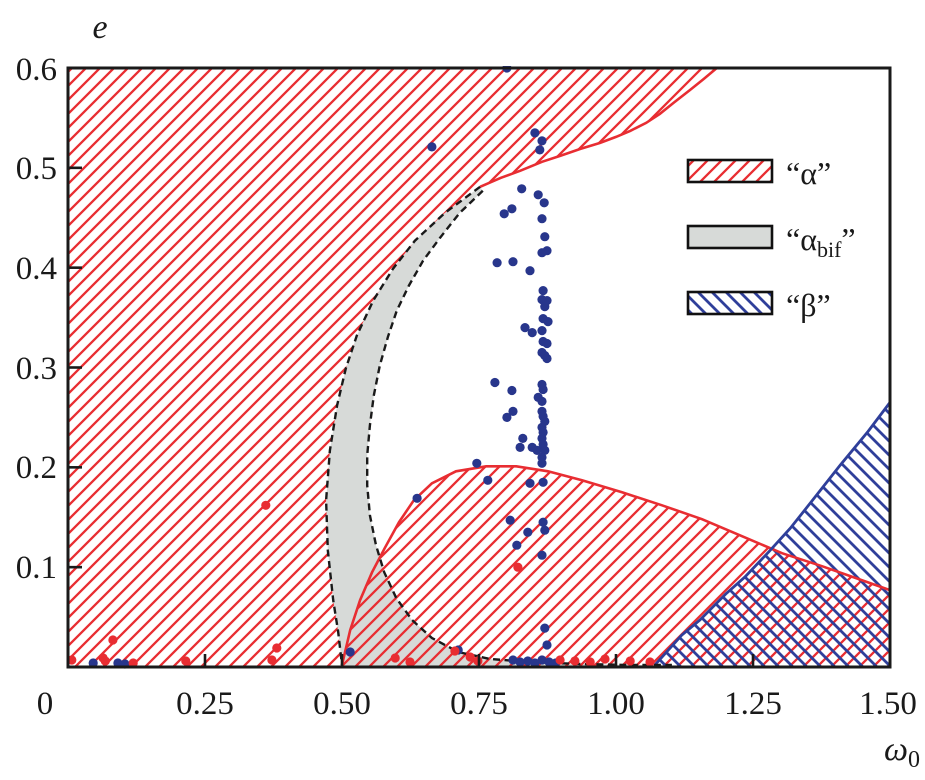  Describe the element at coordinates (598, 127) in the screenshot. I see `curve-alpha-upper-boundary` at that location.